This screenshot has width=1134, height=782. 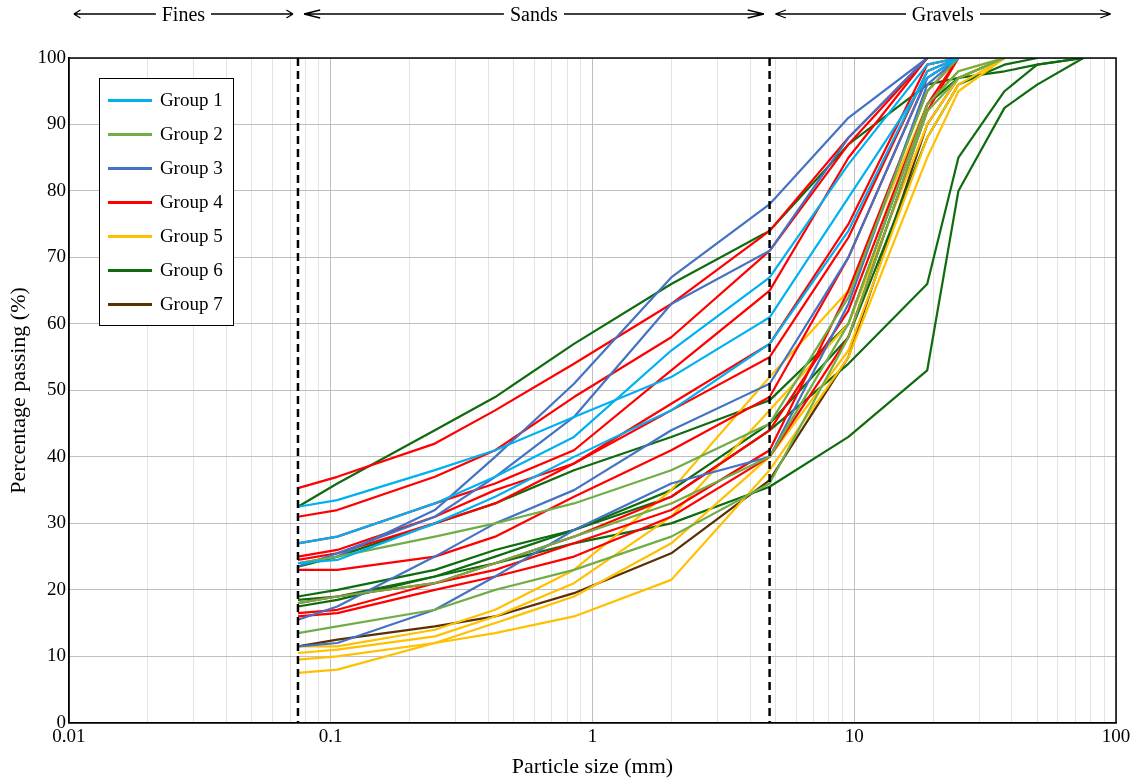 I want to click on x-tick-label: 10, so click(x=854, y=736).